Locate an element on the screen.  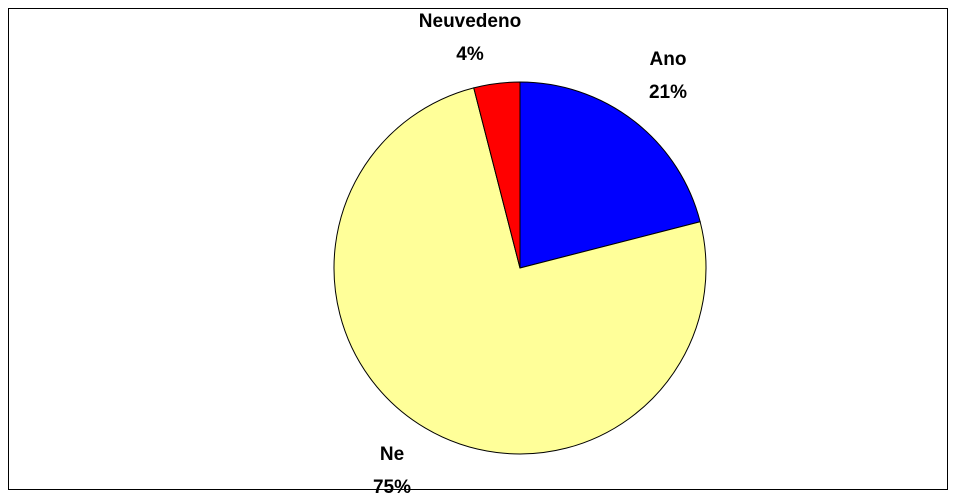
slice-label: Neuvedeno is located at coordinates (470, 21).